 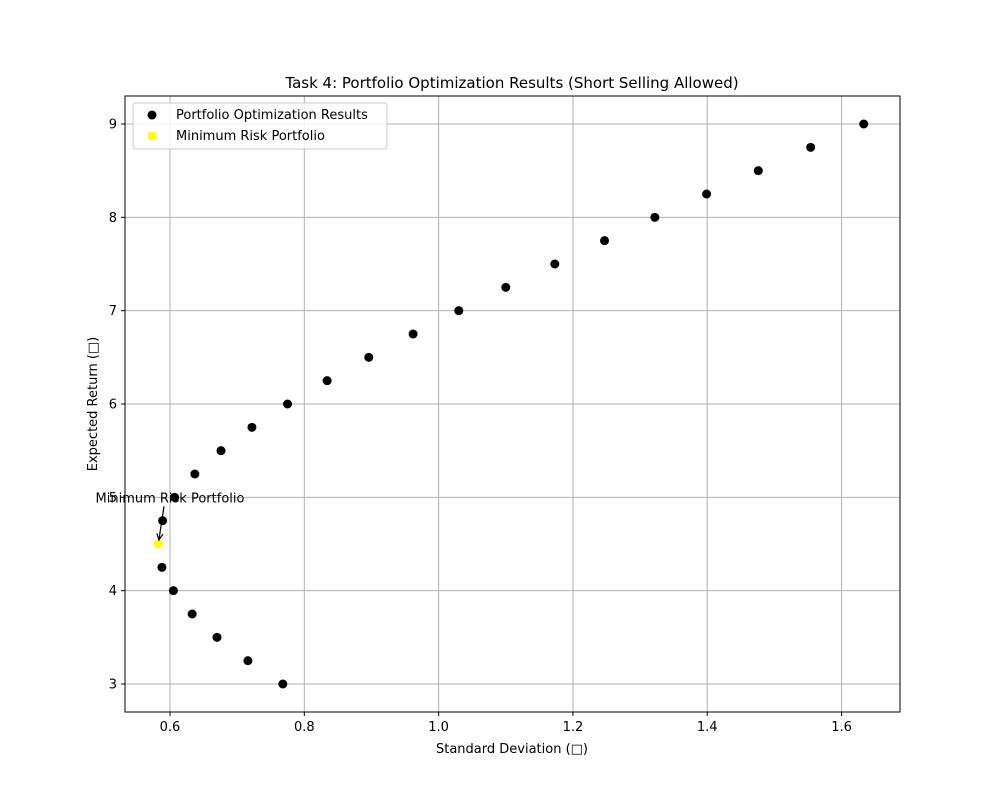 What do you see at coordinates (304, 727) in the screenshot?
I see `x-tick-label: 0.8` at bounding box center [304, 727].